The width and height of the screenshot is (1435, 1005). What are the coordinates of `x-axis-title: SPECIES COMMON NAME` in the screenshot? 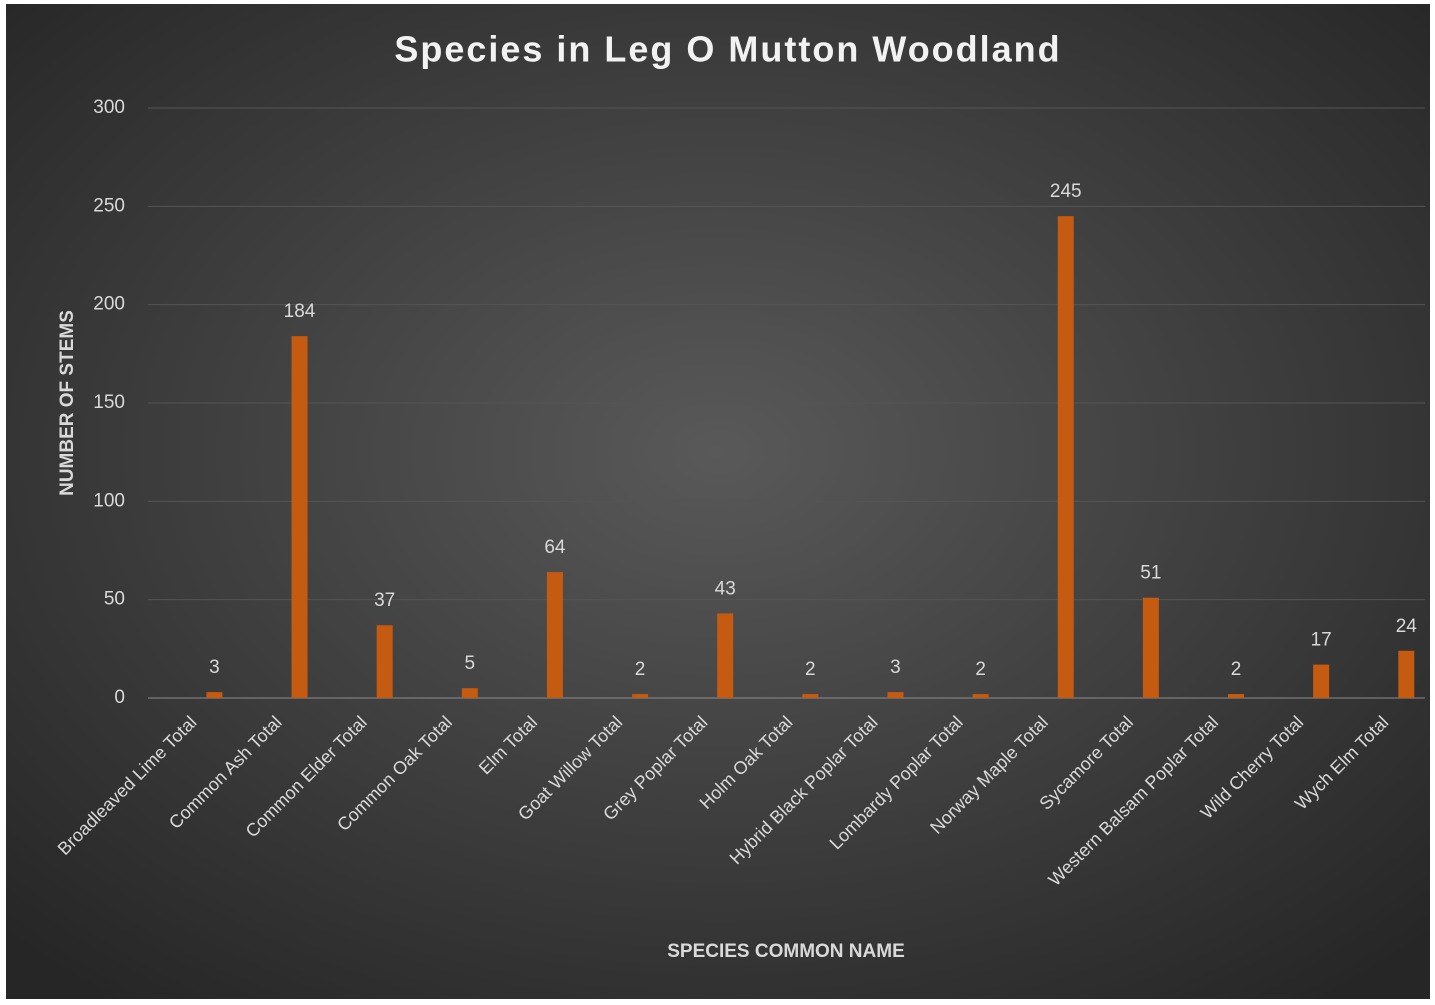 It's located at (786, 951).